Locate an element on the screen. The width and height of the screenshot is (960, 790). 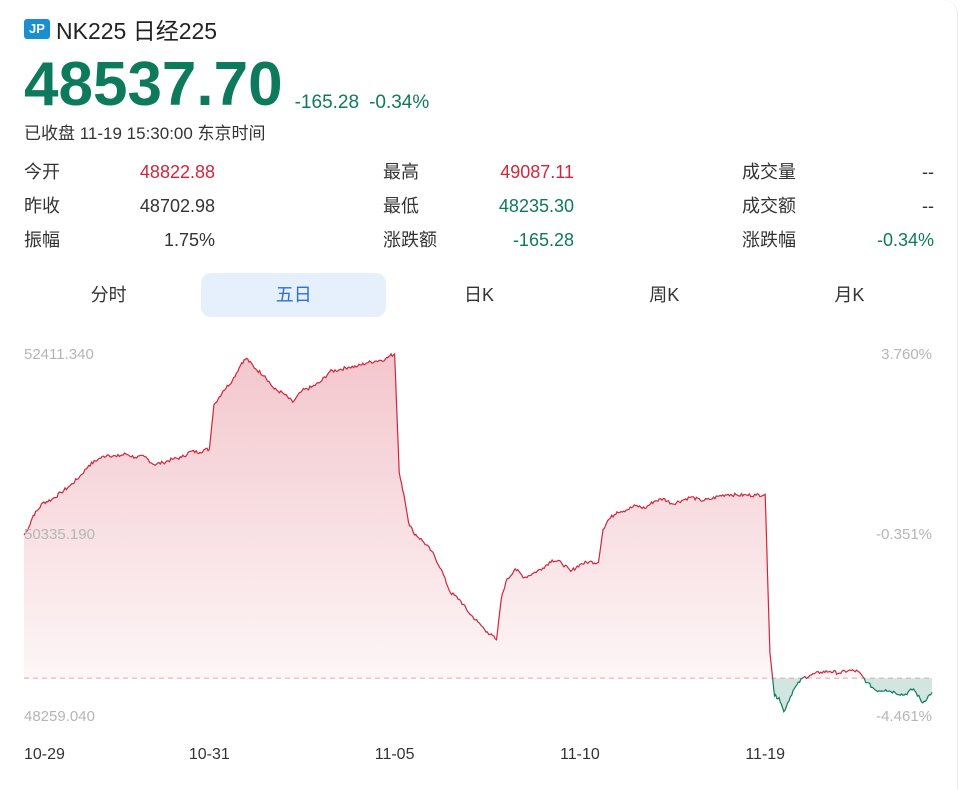
y-tick-left: 48259.040 is located at coordinates (59, 716).